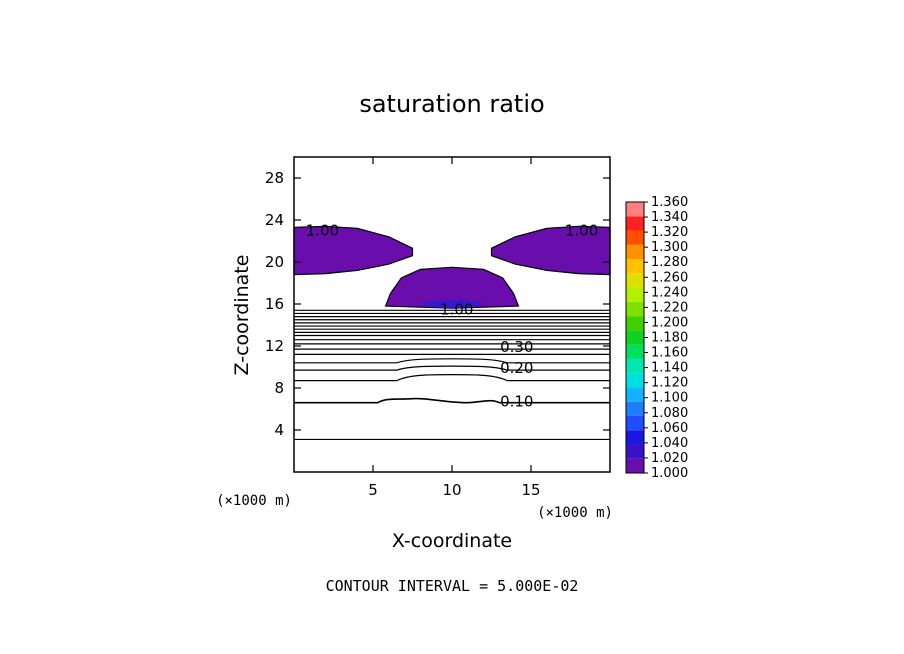 This screenshot has height=654, width=904. I want to click on saturated-region-upper-right, so click(550, 250).